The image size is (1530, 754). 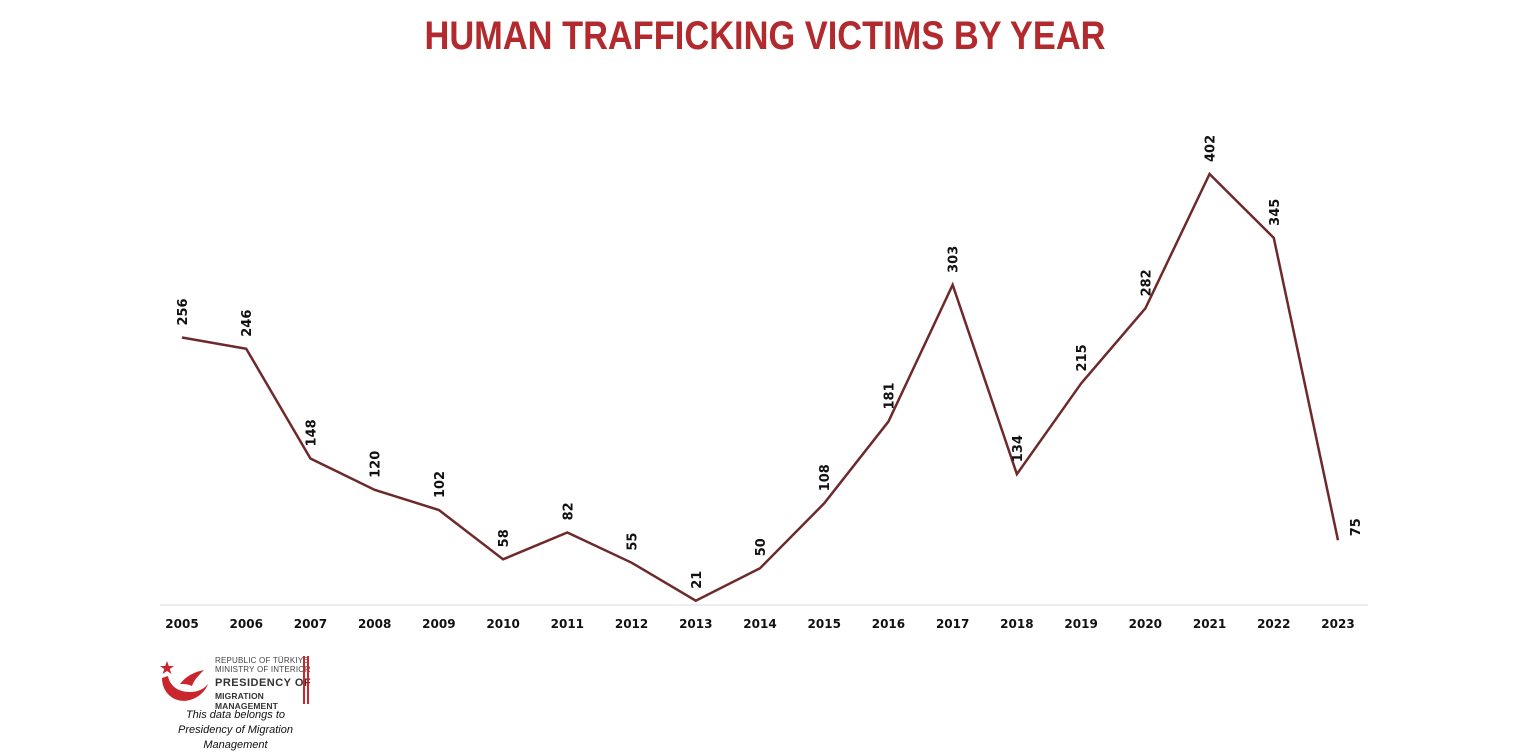 I want to click on x-tick-label: 2005, so click(x=181, y=624).